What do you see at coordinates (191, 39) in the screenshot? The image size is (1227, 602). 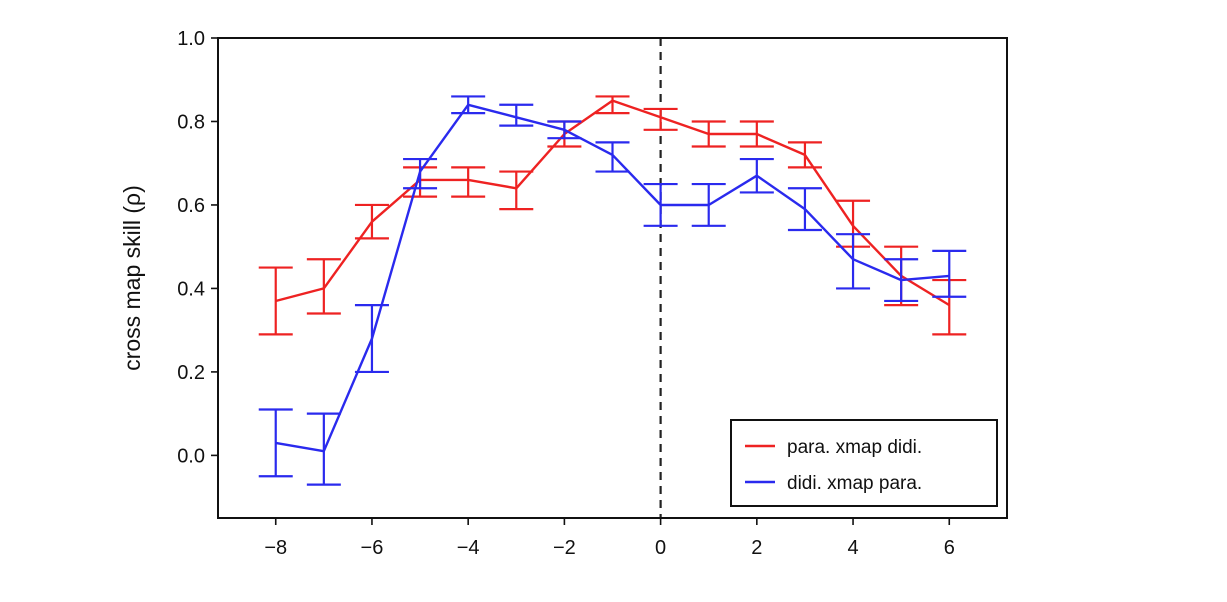 I see `y-tick-label: 1.0` at bounding box center [191, 39].